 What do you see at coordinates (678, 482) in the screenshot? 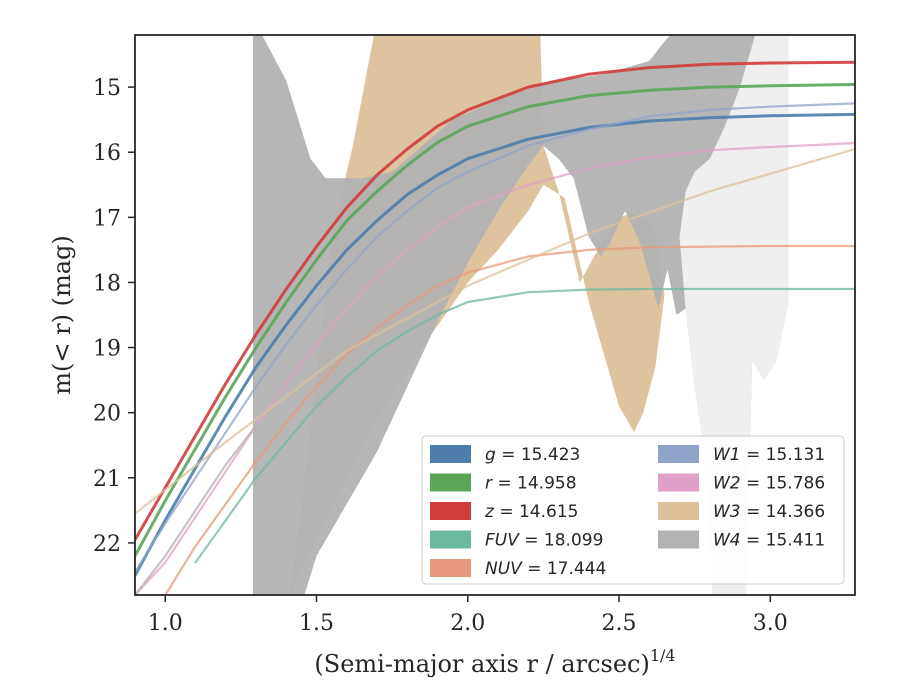
I see `legend-swatch-w2` at bounding box center [678, 482].